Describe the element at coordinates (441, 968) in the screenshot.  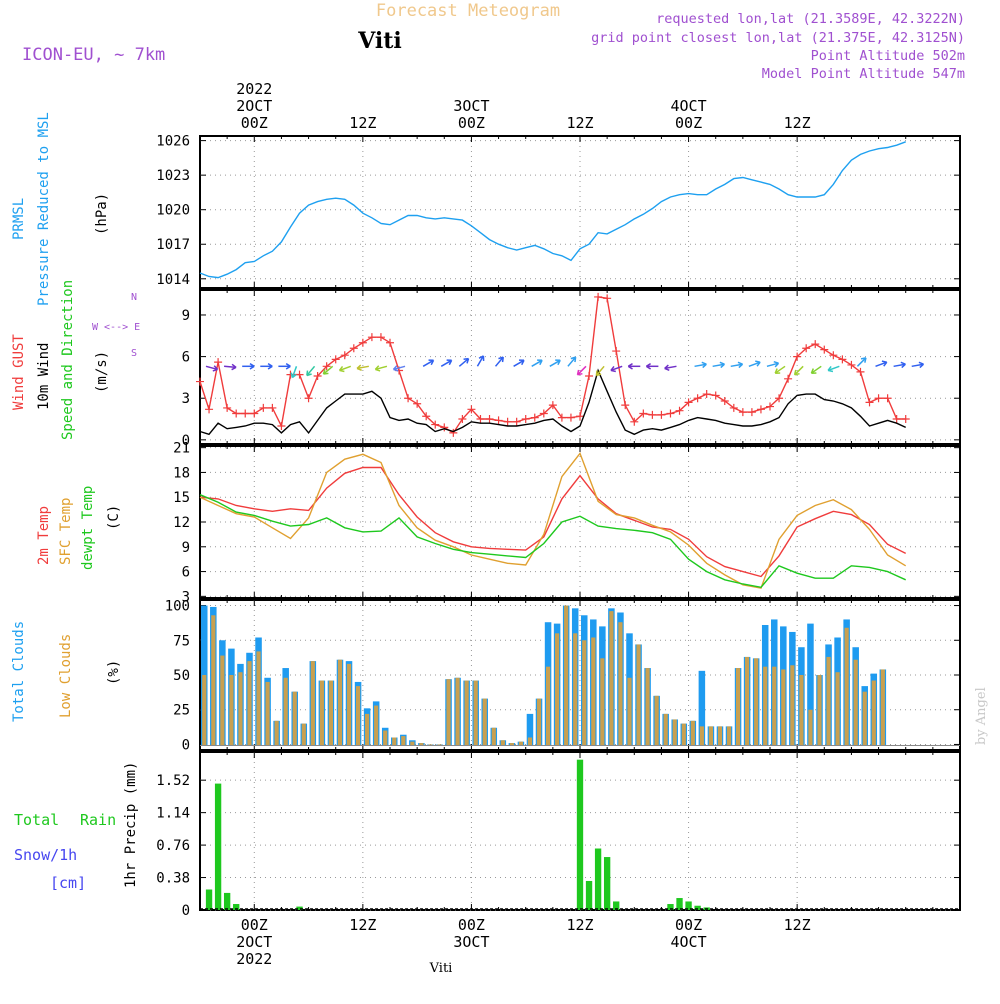
I see `footer-location: Viti` at that location.